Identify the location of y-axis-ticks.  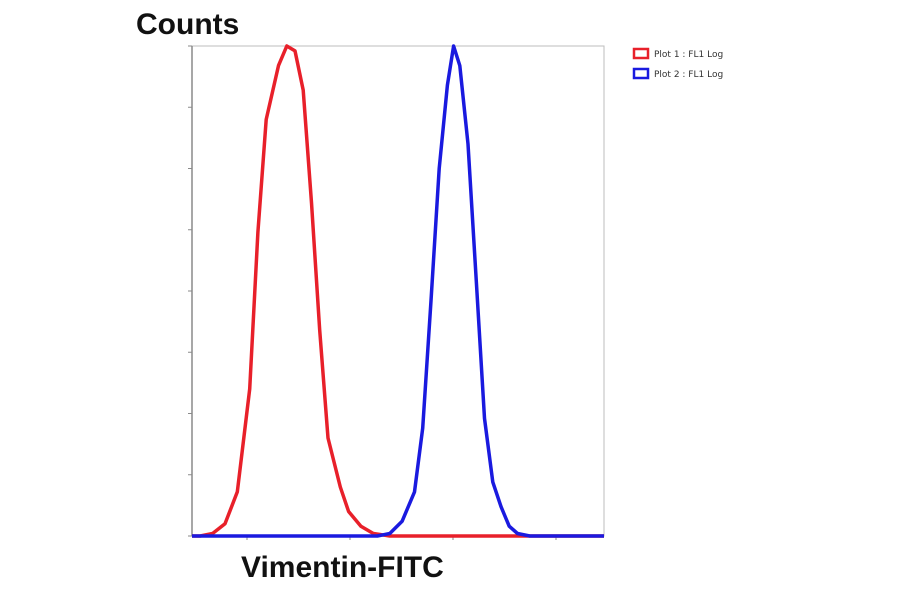
(190, 291).